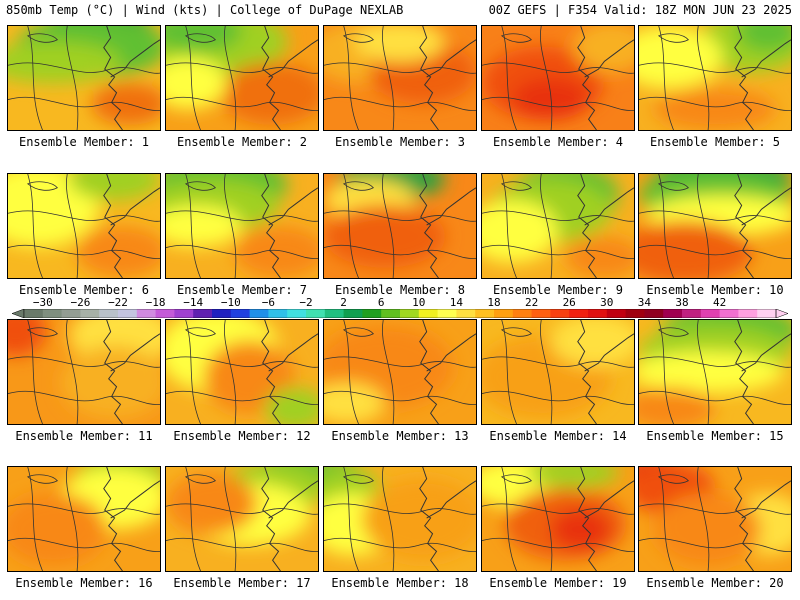  What do you see at coordinates (419, 302) in the screenshot?
I see `colorbar-tick-label: 10` at bounding box center [419, 302].